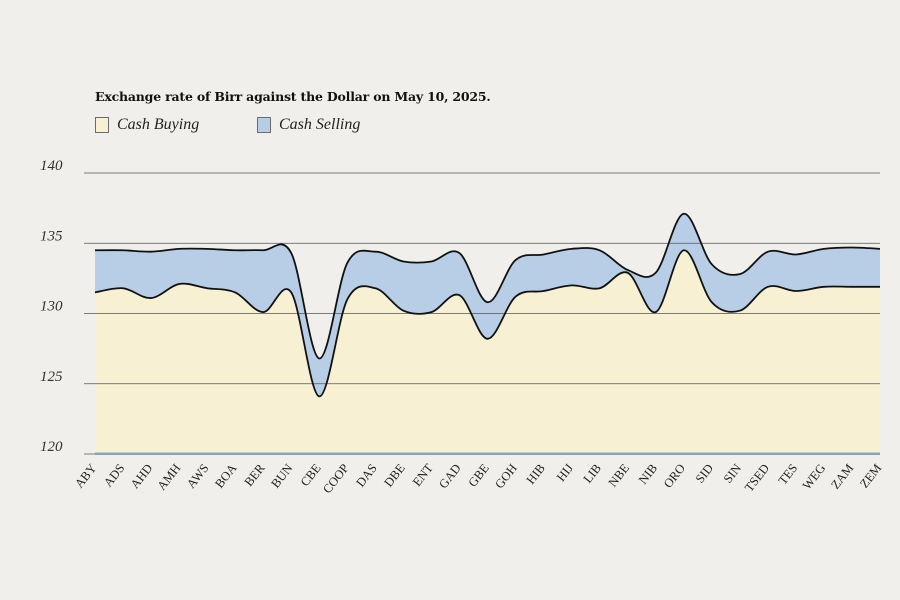 This screenshot has width=900, height=600. What do you see at coordinates (478, 475) in the screenshot?
I see `x-tick-label-GBE: GBE` at bounding box center [478, 475].